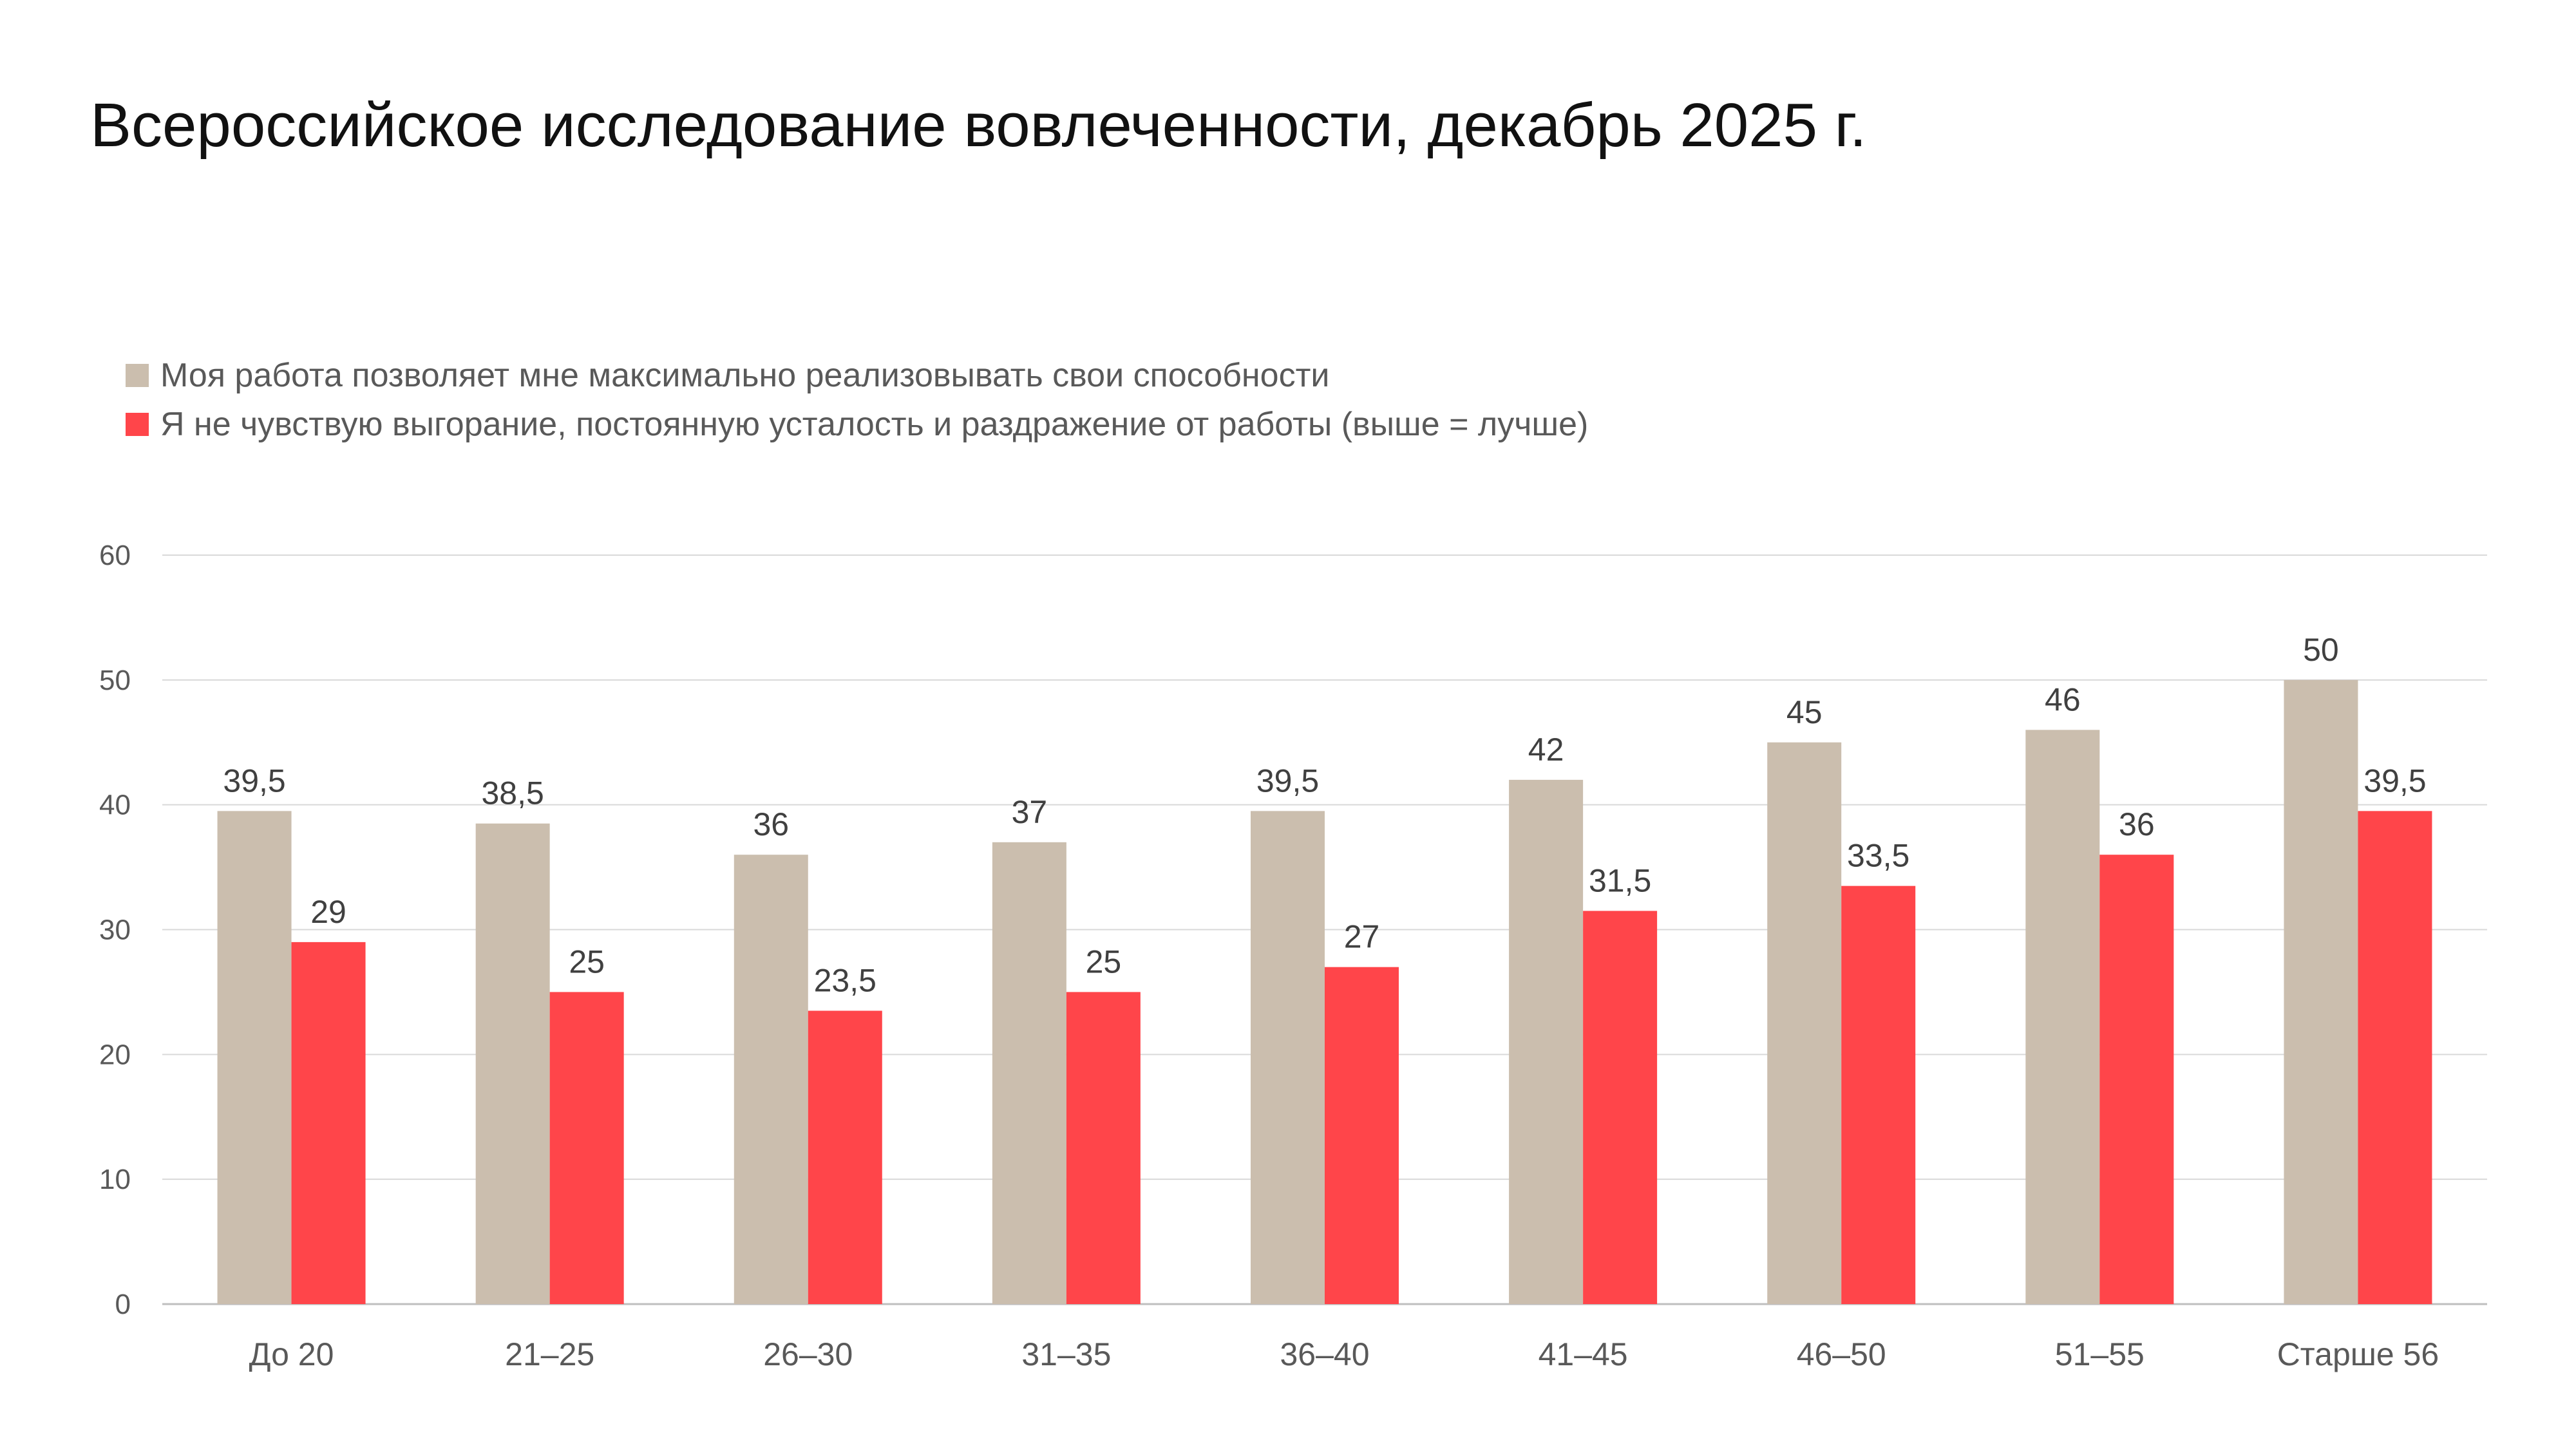  What do you see at coordinates (1030, 812) in the screenshot?
I see `data-label: 37` at bounding box center [1030, 812].